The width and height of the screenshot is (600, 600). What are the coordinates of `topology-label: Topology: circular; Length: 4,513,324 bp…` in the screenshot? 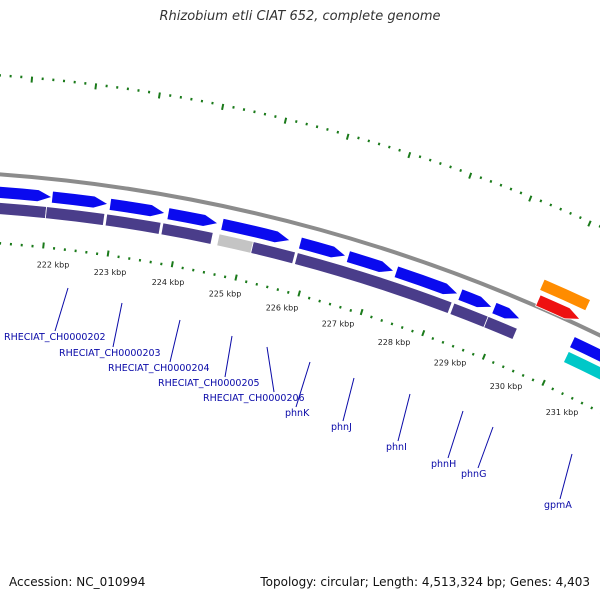 It's located at (425, 582).